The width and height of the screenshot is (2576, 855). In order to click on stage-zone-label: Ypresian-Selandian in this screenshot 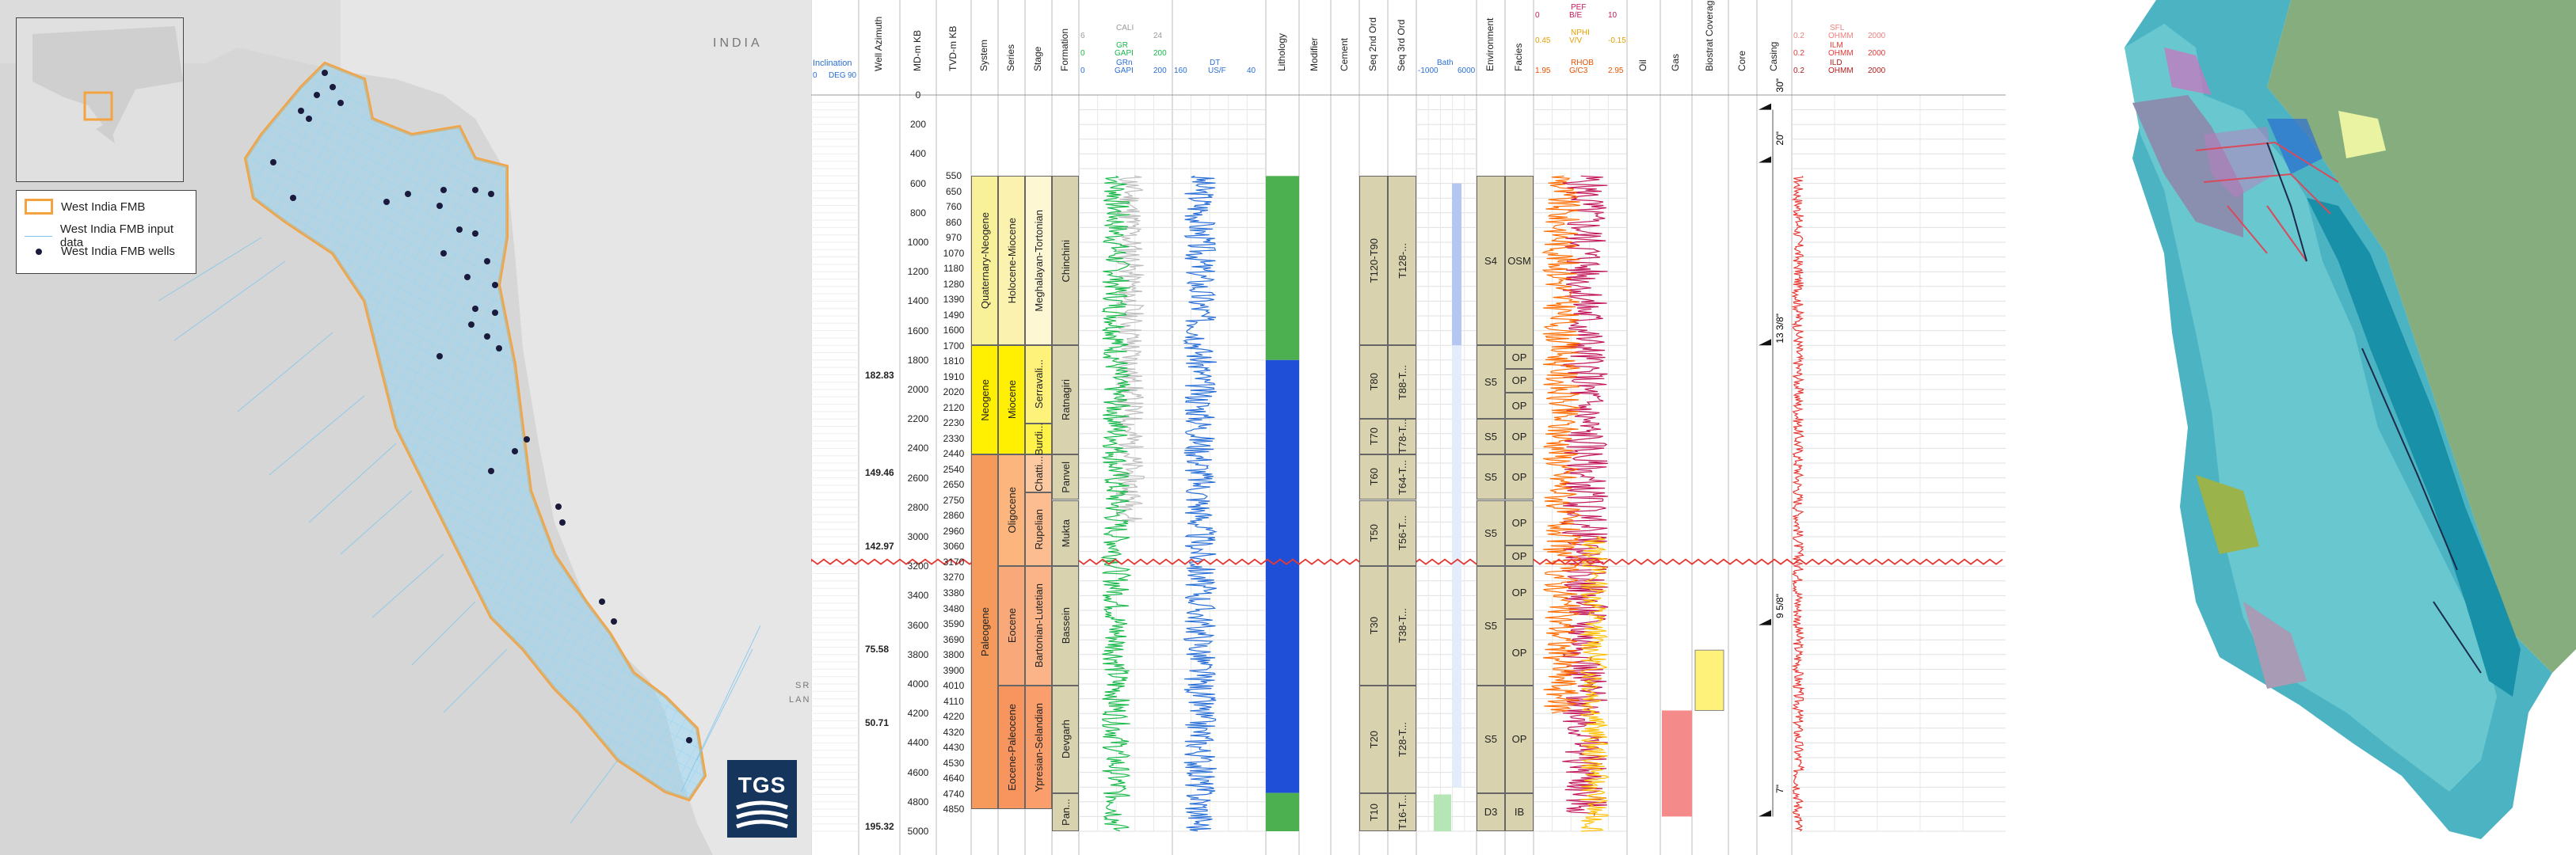, I will do `click(1038, 747)`.